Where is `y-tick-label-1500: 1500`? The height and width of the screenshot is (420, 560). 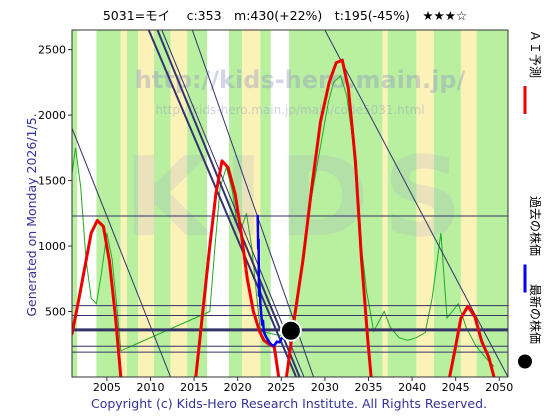
y-tick-label-1500: 1500 is located at coordinates (52, 181).